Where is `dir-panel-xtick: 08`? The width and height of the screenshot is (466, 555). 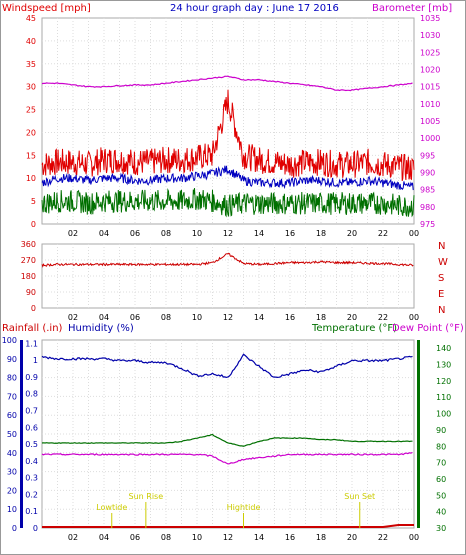 dir-panel-xtick: 08 is located at coordinates (166, 317).